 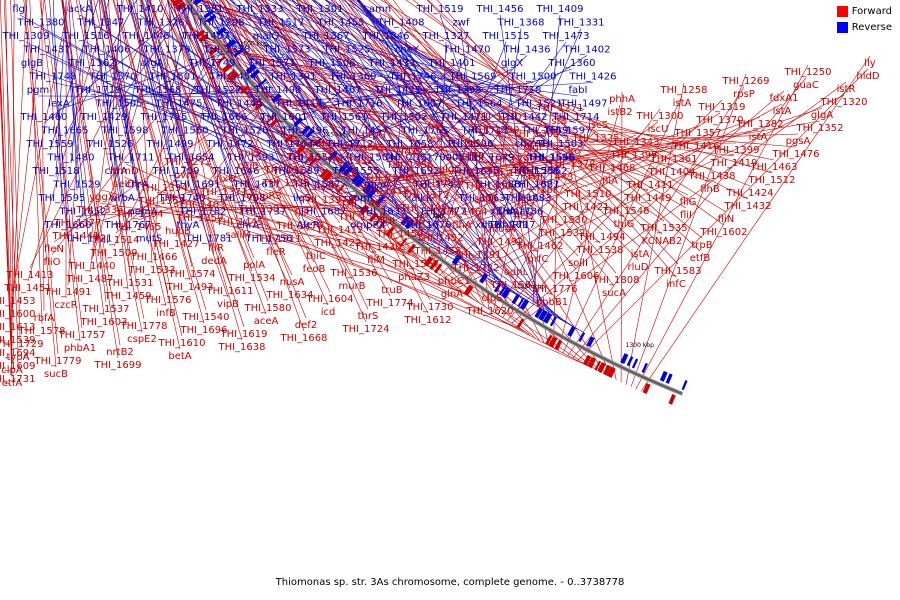 What do you see at coordinates (625, 211) in the screenshot?
I see `forward-gene-label: THI_1548` at bounding box center [625, 211].